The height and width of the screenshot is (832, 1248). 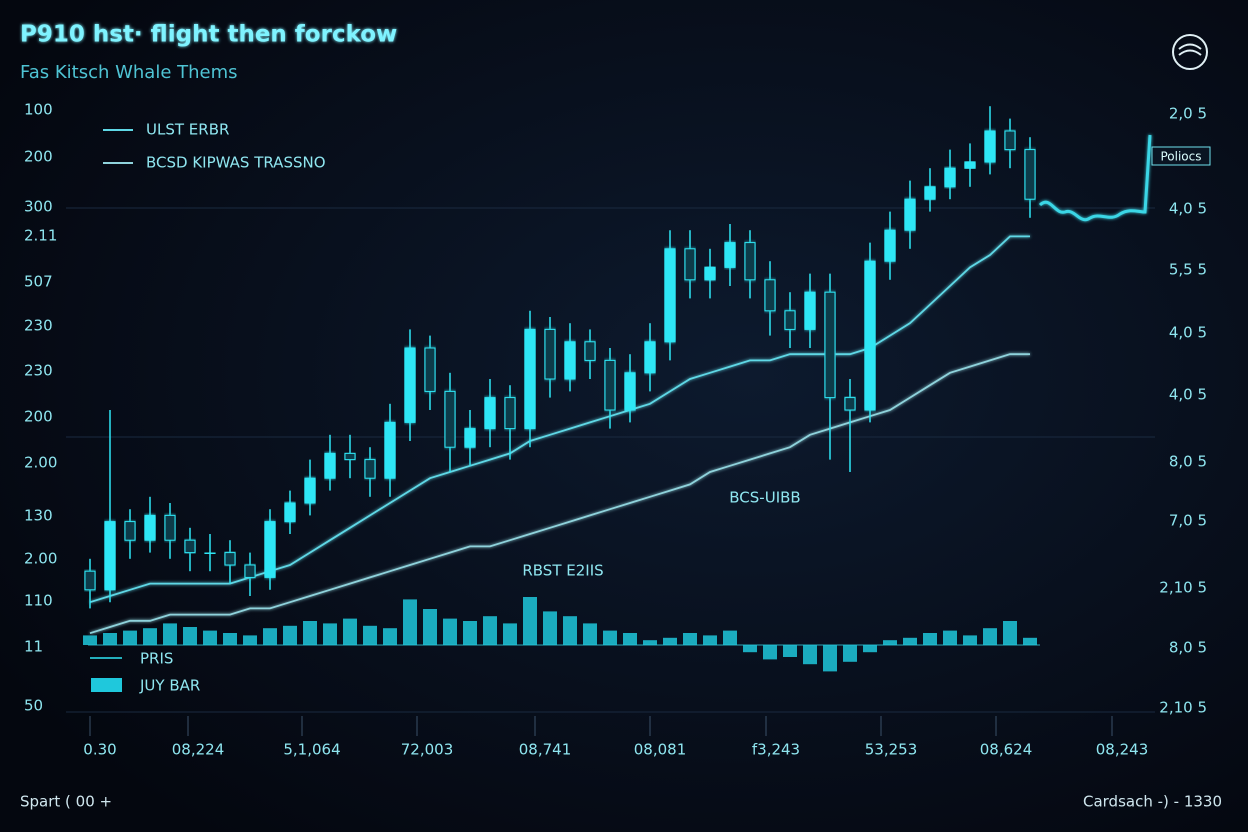 I want to click on legend-label: BCSD KIPWAS TRASSNO, so click(x=236, y=163).